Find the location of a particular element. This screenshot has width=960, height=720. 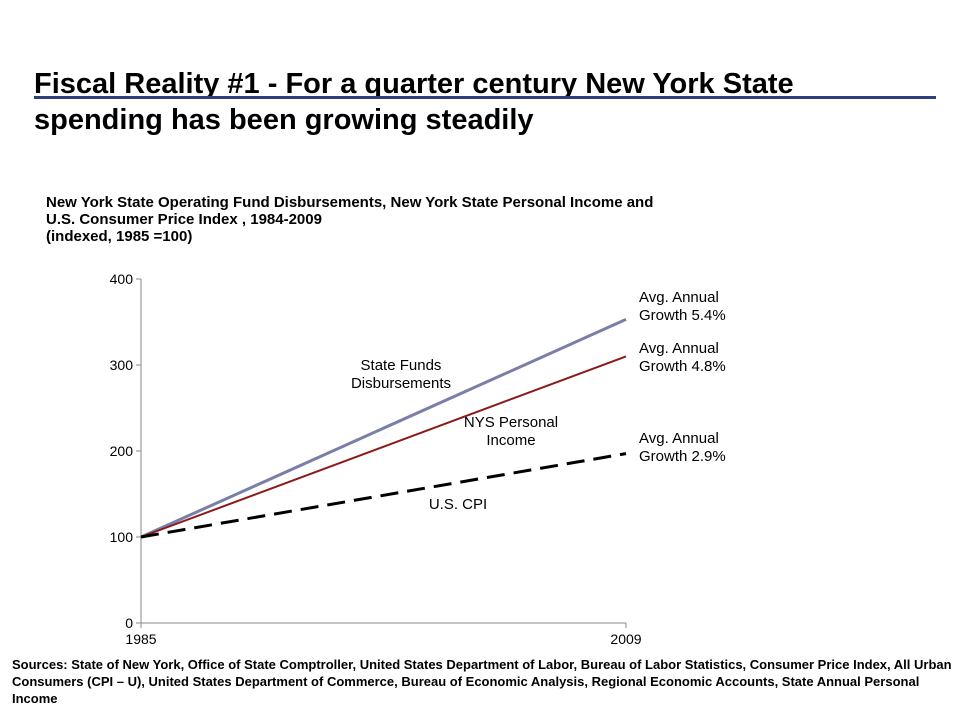

annotation-label: Growth 5.4% is located at coordinates (682, 315).